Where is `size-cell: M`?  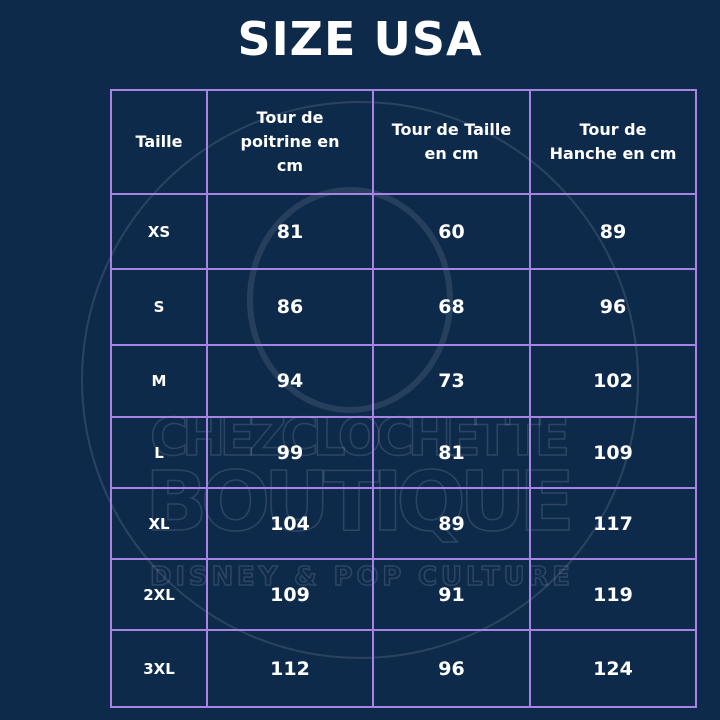 size-cell: M is located at coordinates (159, 381).